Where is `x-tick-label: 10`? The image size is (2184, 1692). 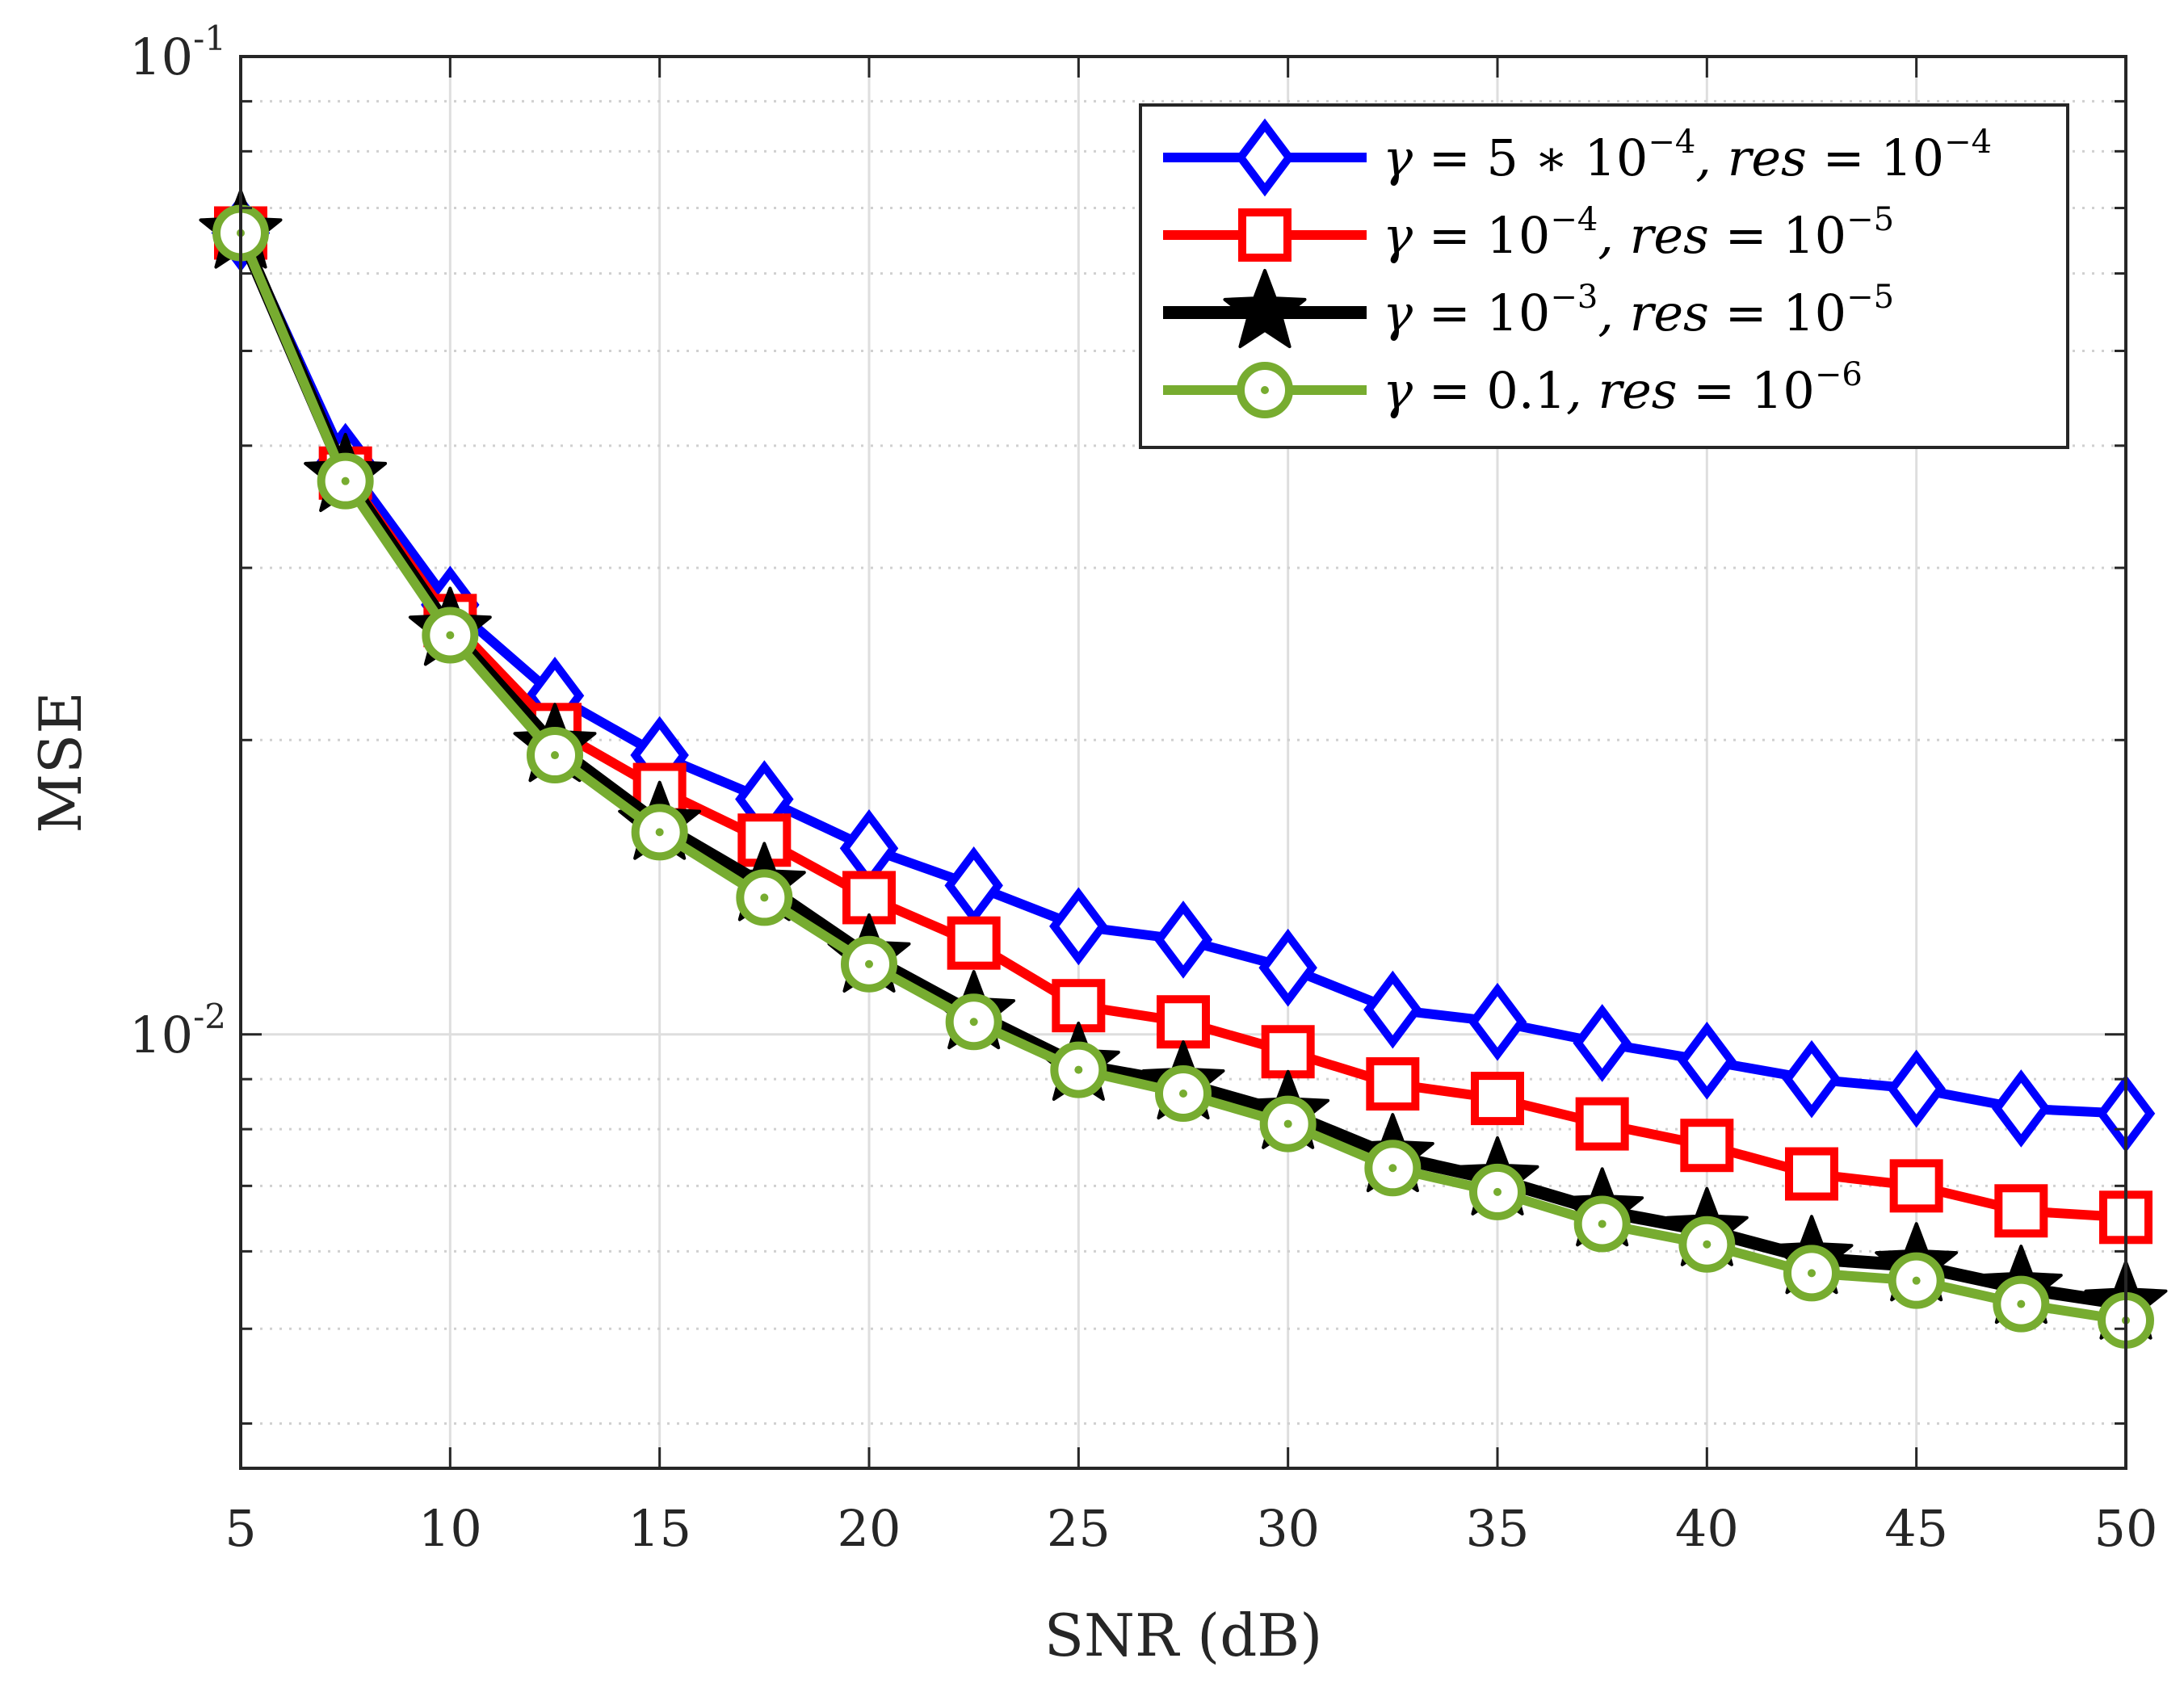
x-tick-label: 10 is located at coordinates (450, 1528).